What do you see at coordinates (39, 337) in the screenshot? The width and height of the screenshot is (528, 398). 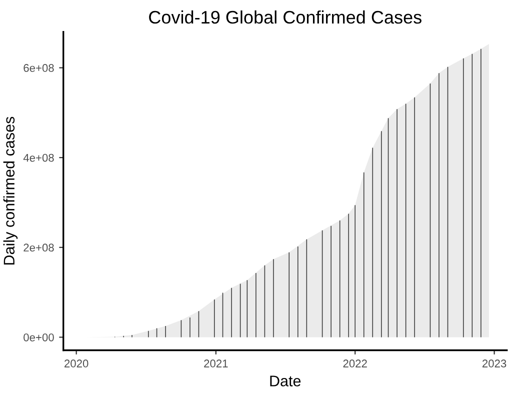 I see `y-tick-label: 0e+00` at bounding box center [39, 337].